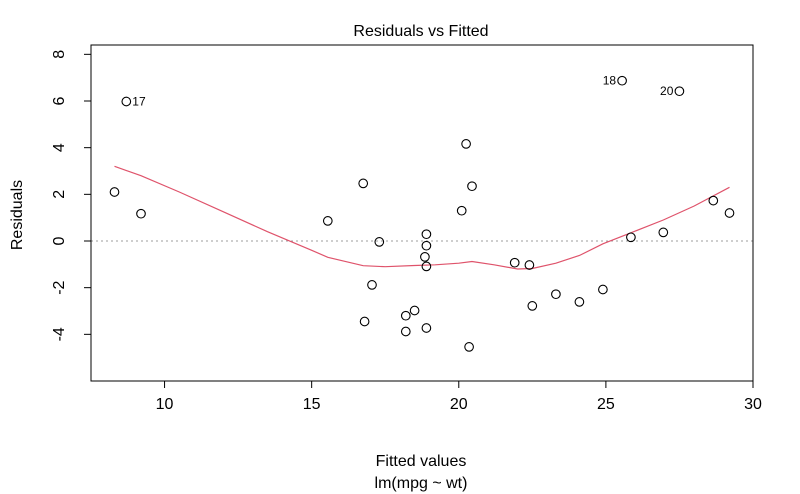 The height and width of the screenshot is (494, 800). Describe the element at coordinates (59, 100) in the screenshot. I see `y-tick-label: 6` at that location.